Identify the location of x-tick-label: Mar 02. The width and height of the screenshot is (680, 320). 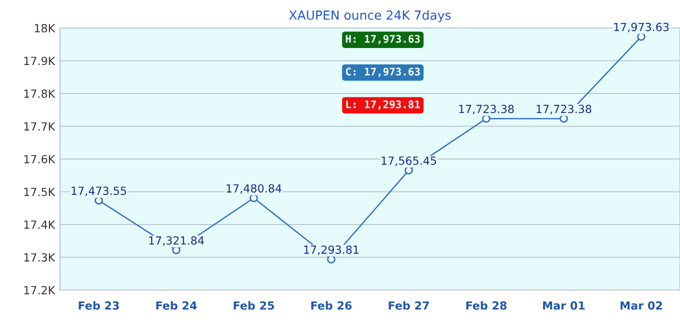
(641, 305).